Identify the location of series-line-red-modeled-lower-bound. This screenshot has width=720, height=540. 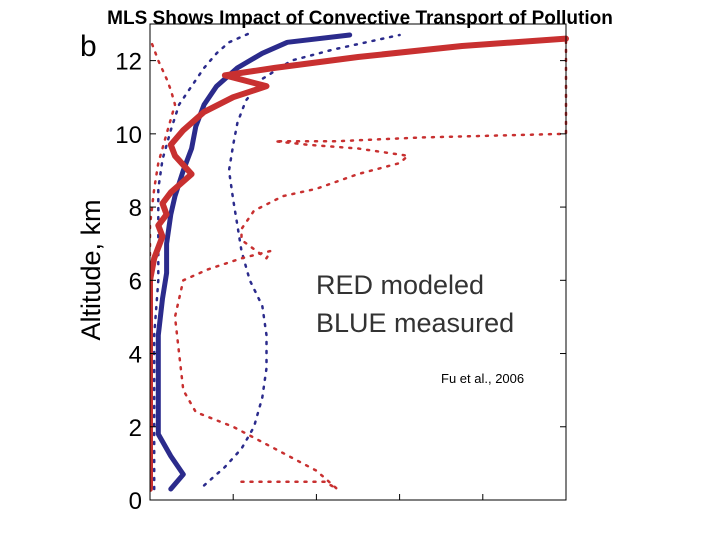
(163, 264).